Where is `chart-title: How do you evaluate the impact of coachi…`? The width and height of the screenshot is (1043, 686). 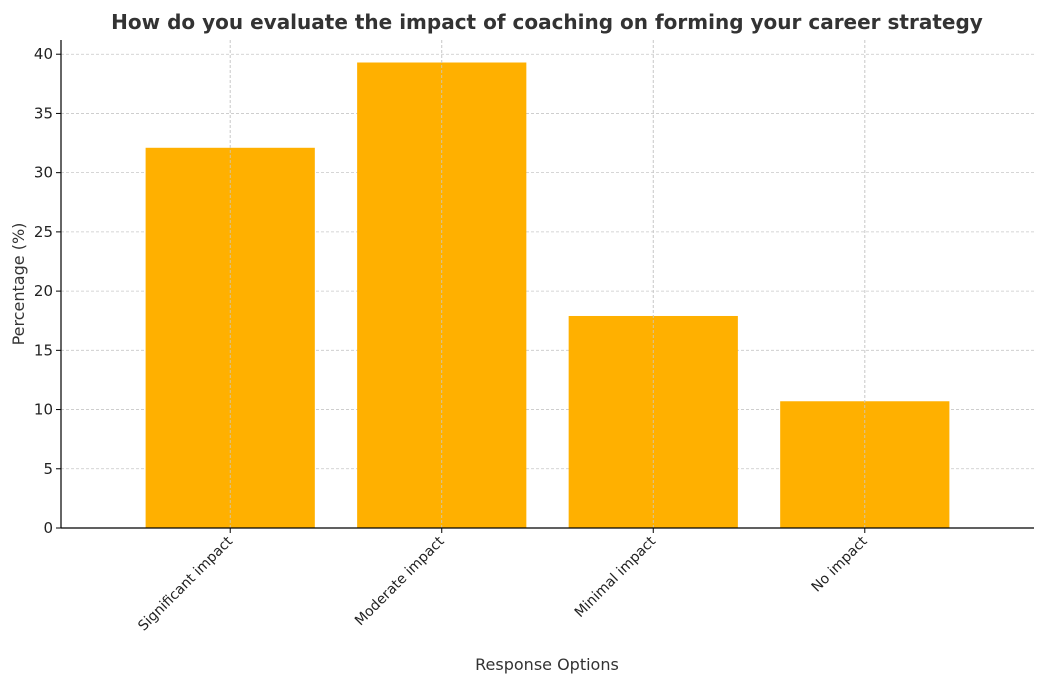 chart-title: How do you evaluate the impact of coachi… is located at coordinates (547, 22).